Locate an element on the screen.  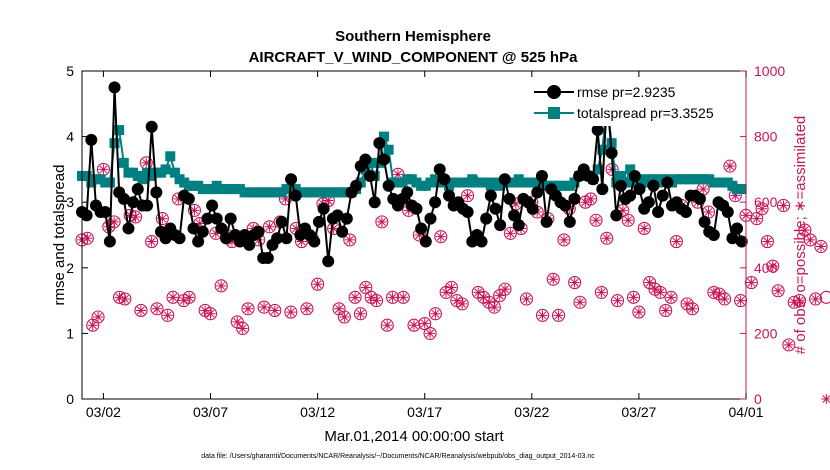
left-y-axis-ticks: 0 1 2 3 4 5 is located at coordinates (77, 235).